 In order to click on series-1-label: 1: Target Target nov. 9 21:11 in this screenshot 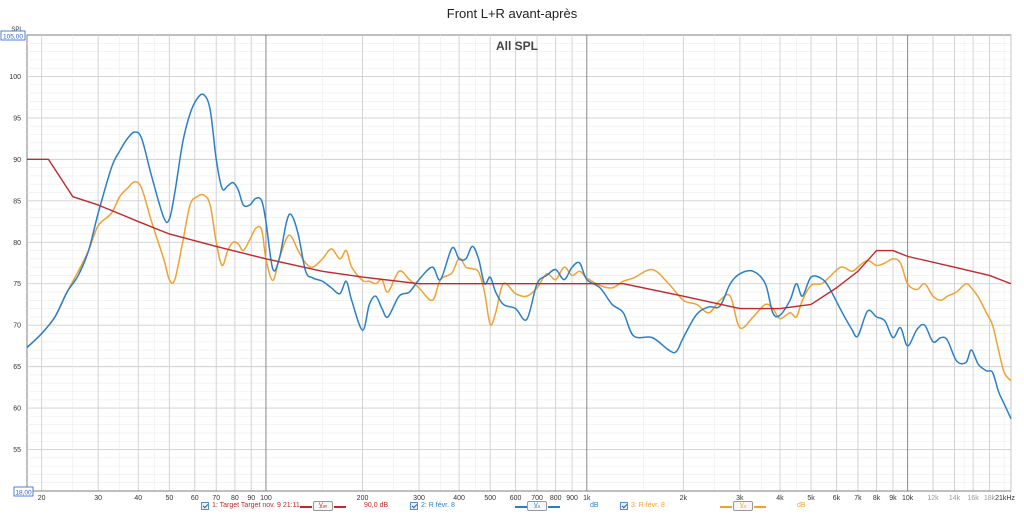, I will do `click(256, 505)`.